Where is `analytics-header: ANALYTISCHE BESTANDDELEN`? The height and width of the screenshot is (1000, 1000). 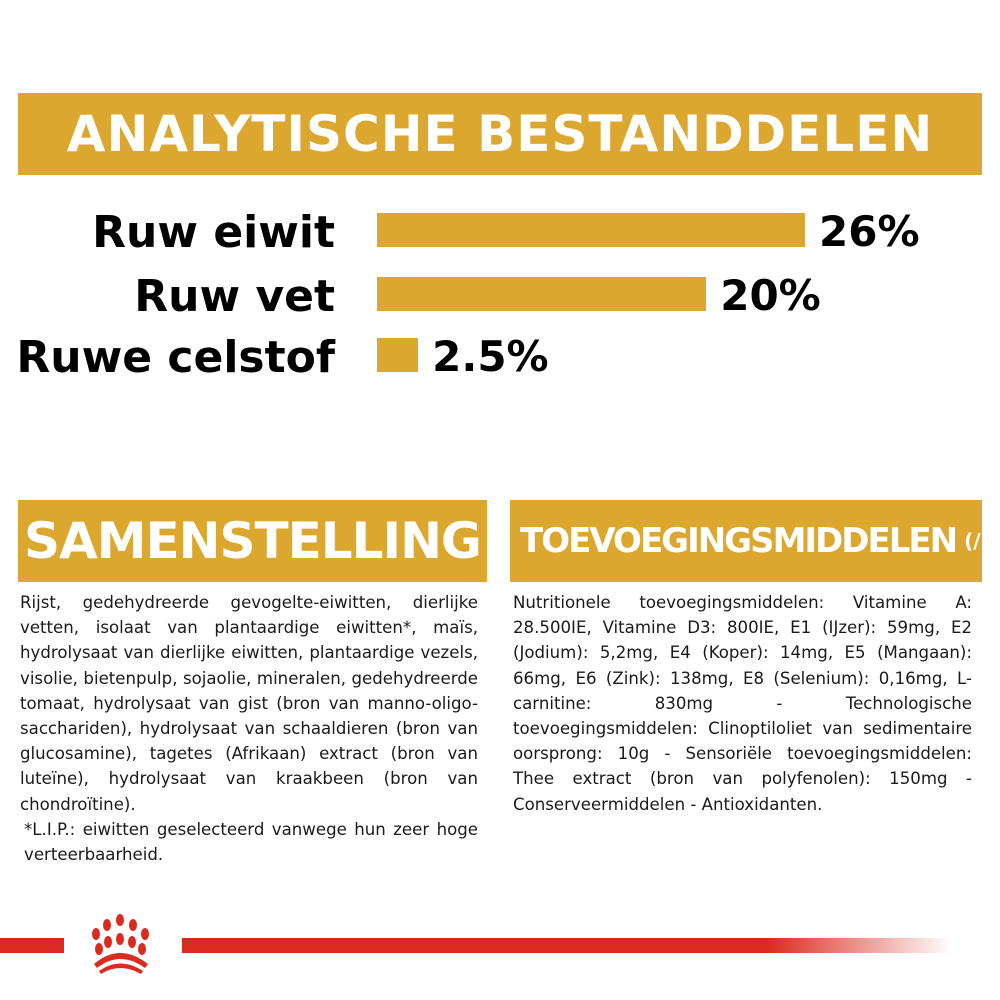
analytics-header: ANALYTISCHE BESTANDDELEN is located at coordinates (500, 134).